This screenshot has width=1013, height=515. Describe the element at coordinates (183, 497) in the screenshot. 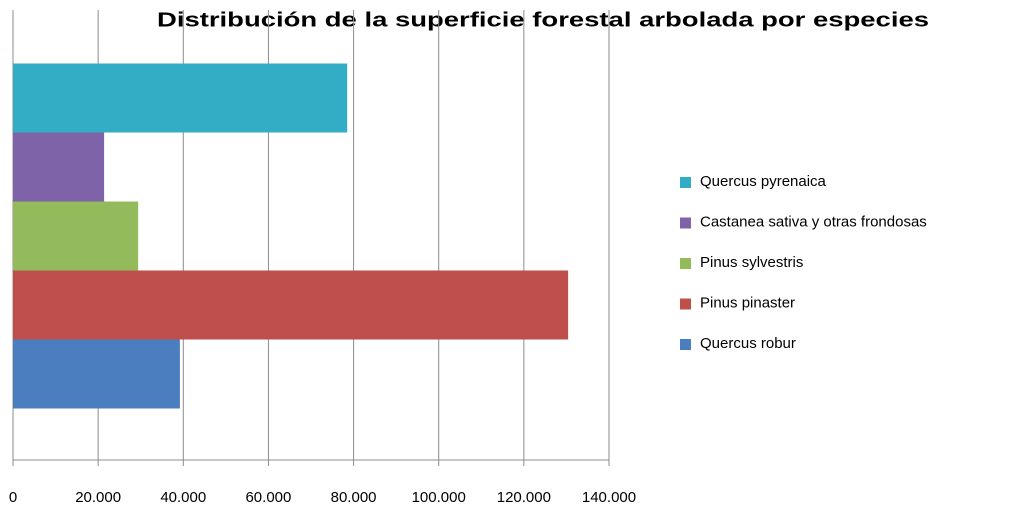

I see `x-tick-label: 40.000` at that location.